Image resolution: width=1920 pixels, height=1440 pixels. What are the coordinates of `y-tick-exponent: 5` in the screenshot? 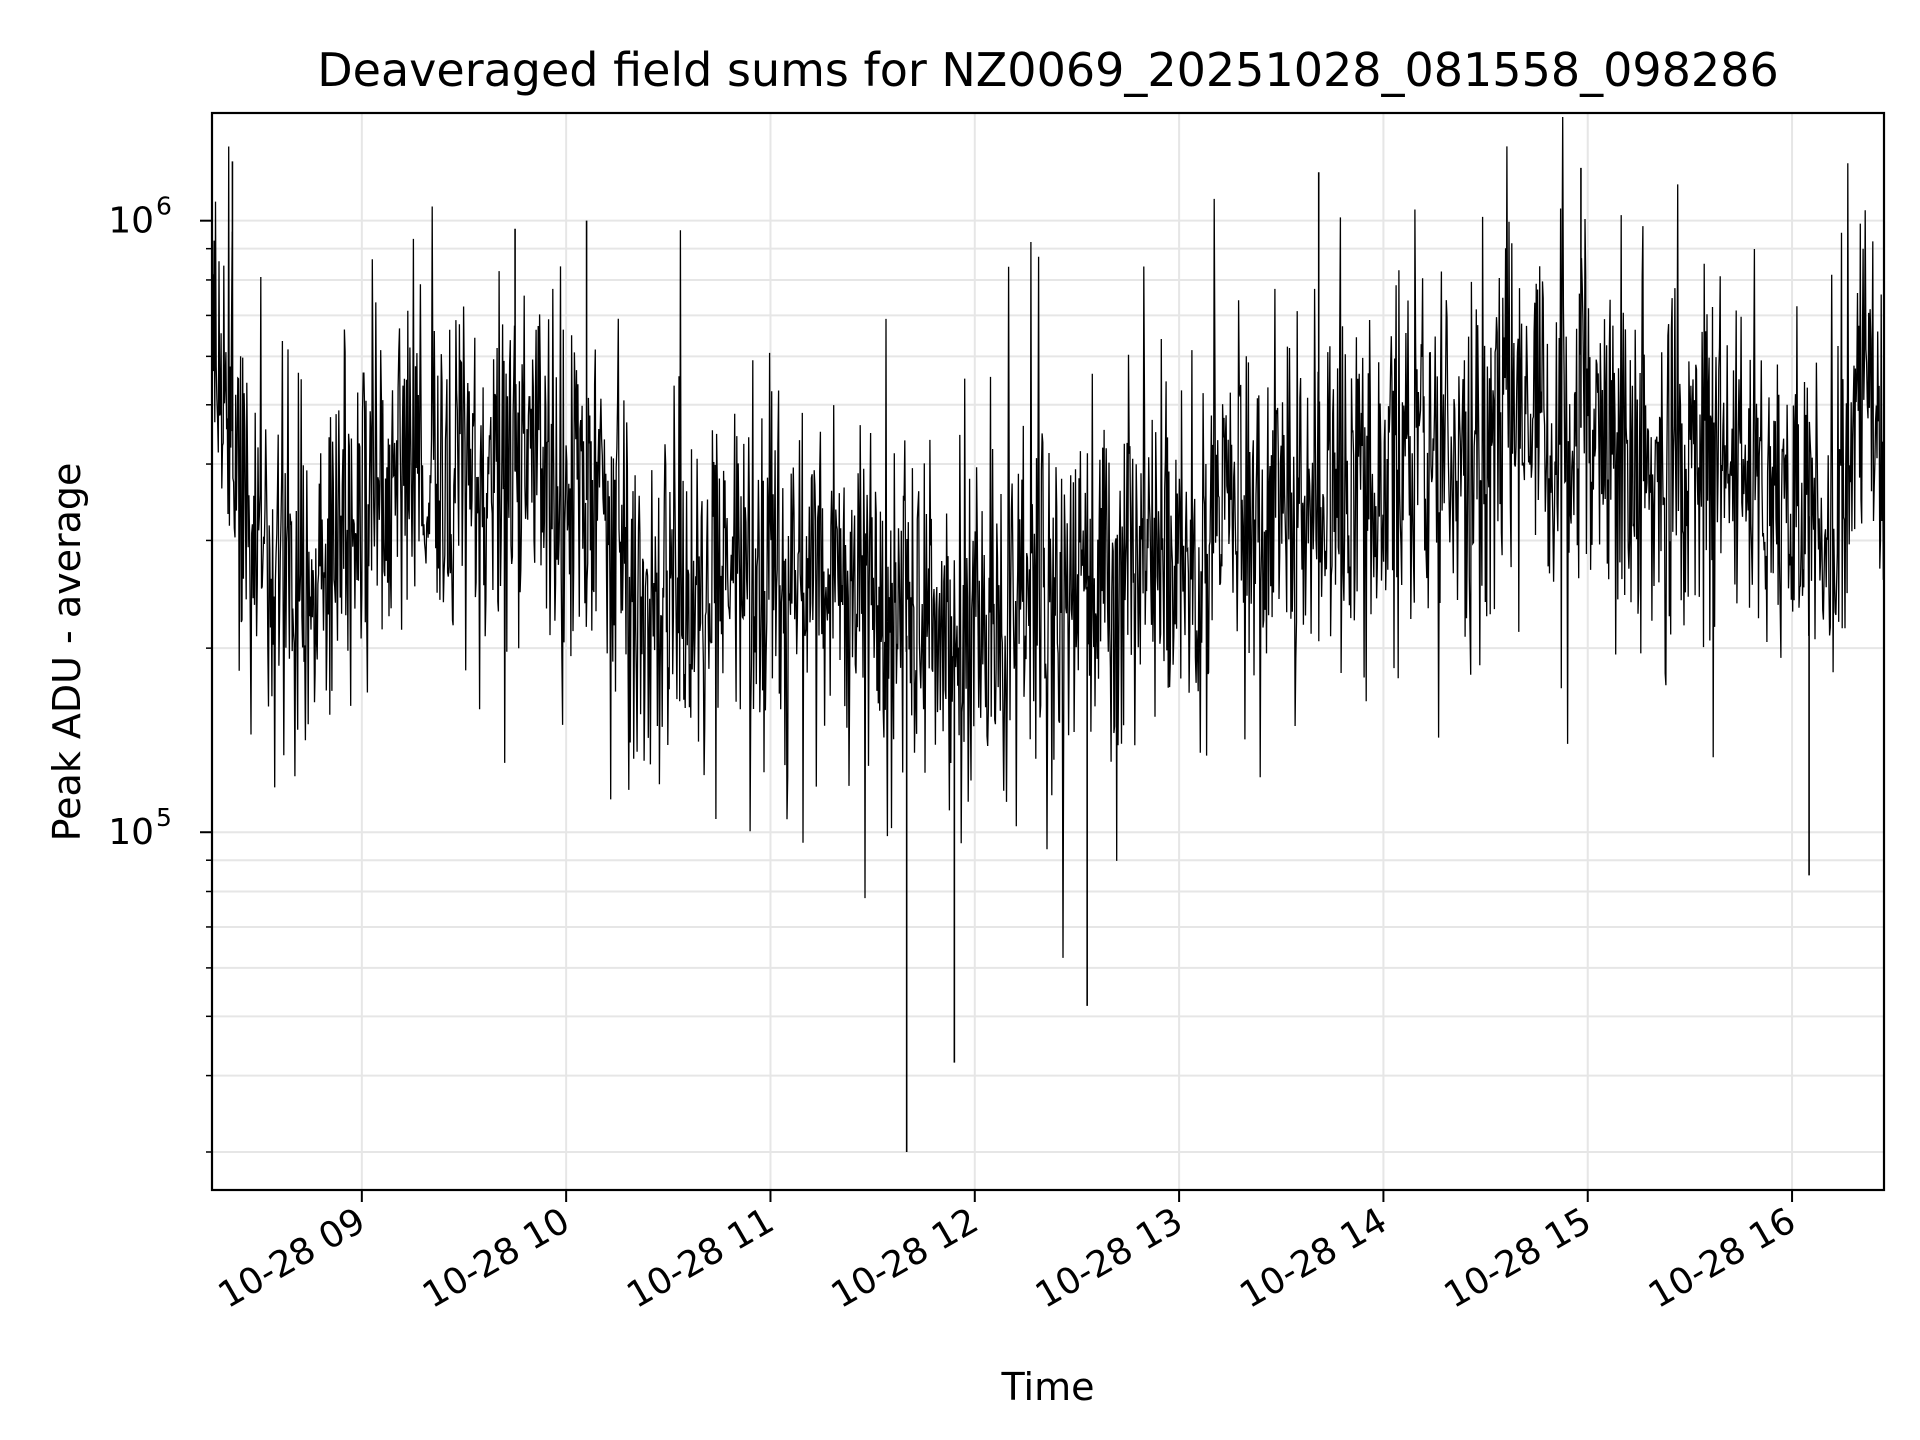 It's located at (164, 817).